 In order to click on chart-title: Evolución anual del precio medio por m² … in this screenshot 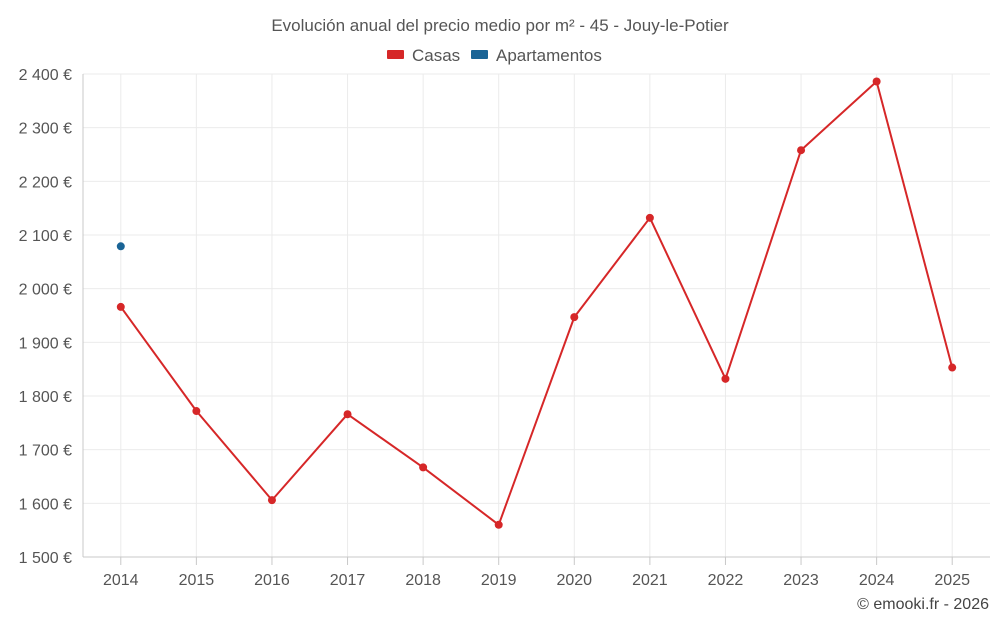, I will do `click(500, 25)`.